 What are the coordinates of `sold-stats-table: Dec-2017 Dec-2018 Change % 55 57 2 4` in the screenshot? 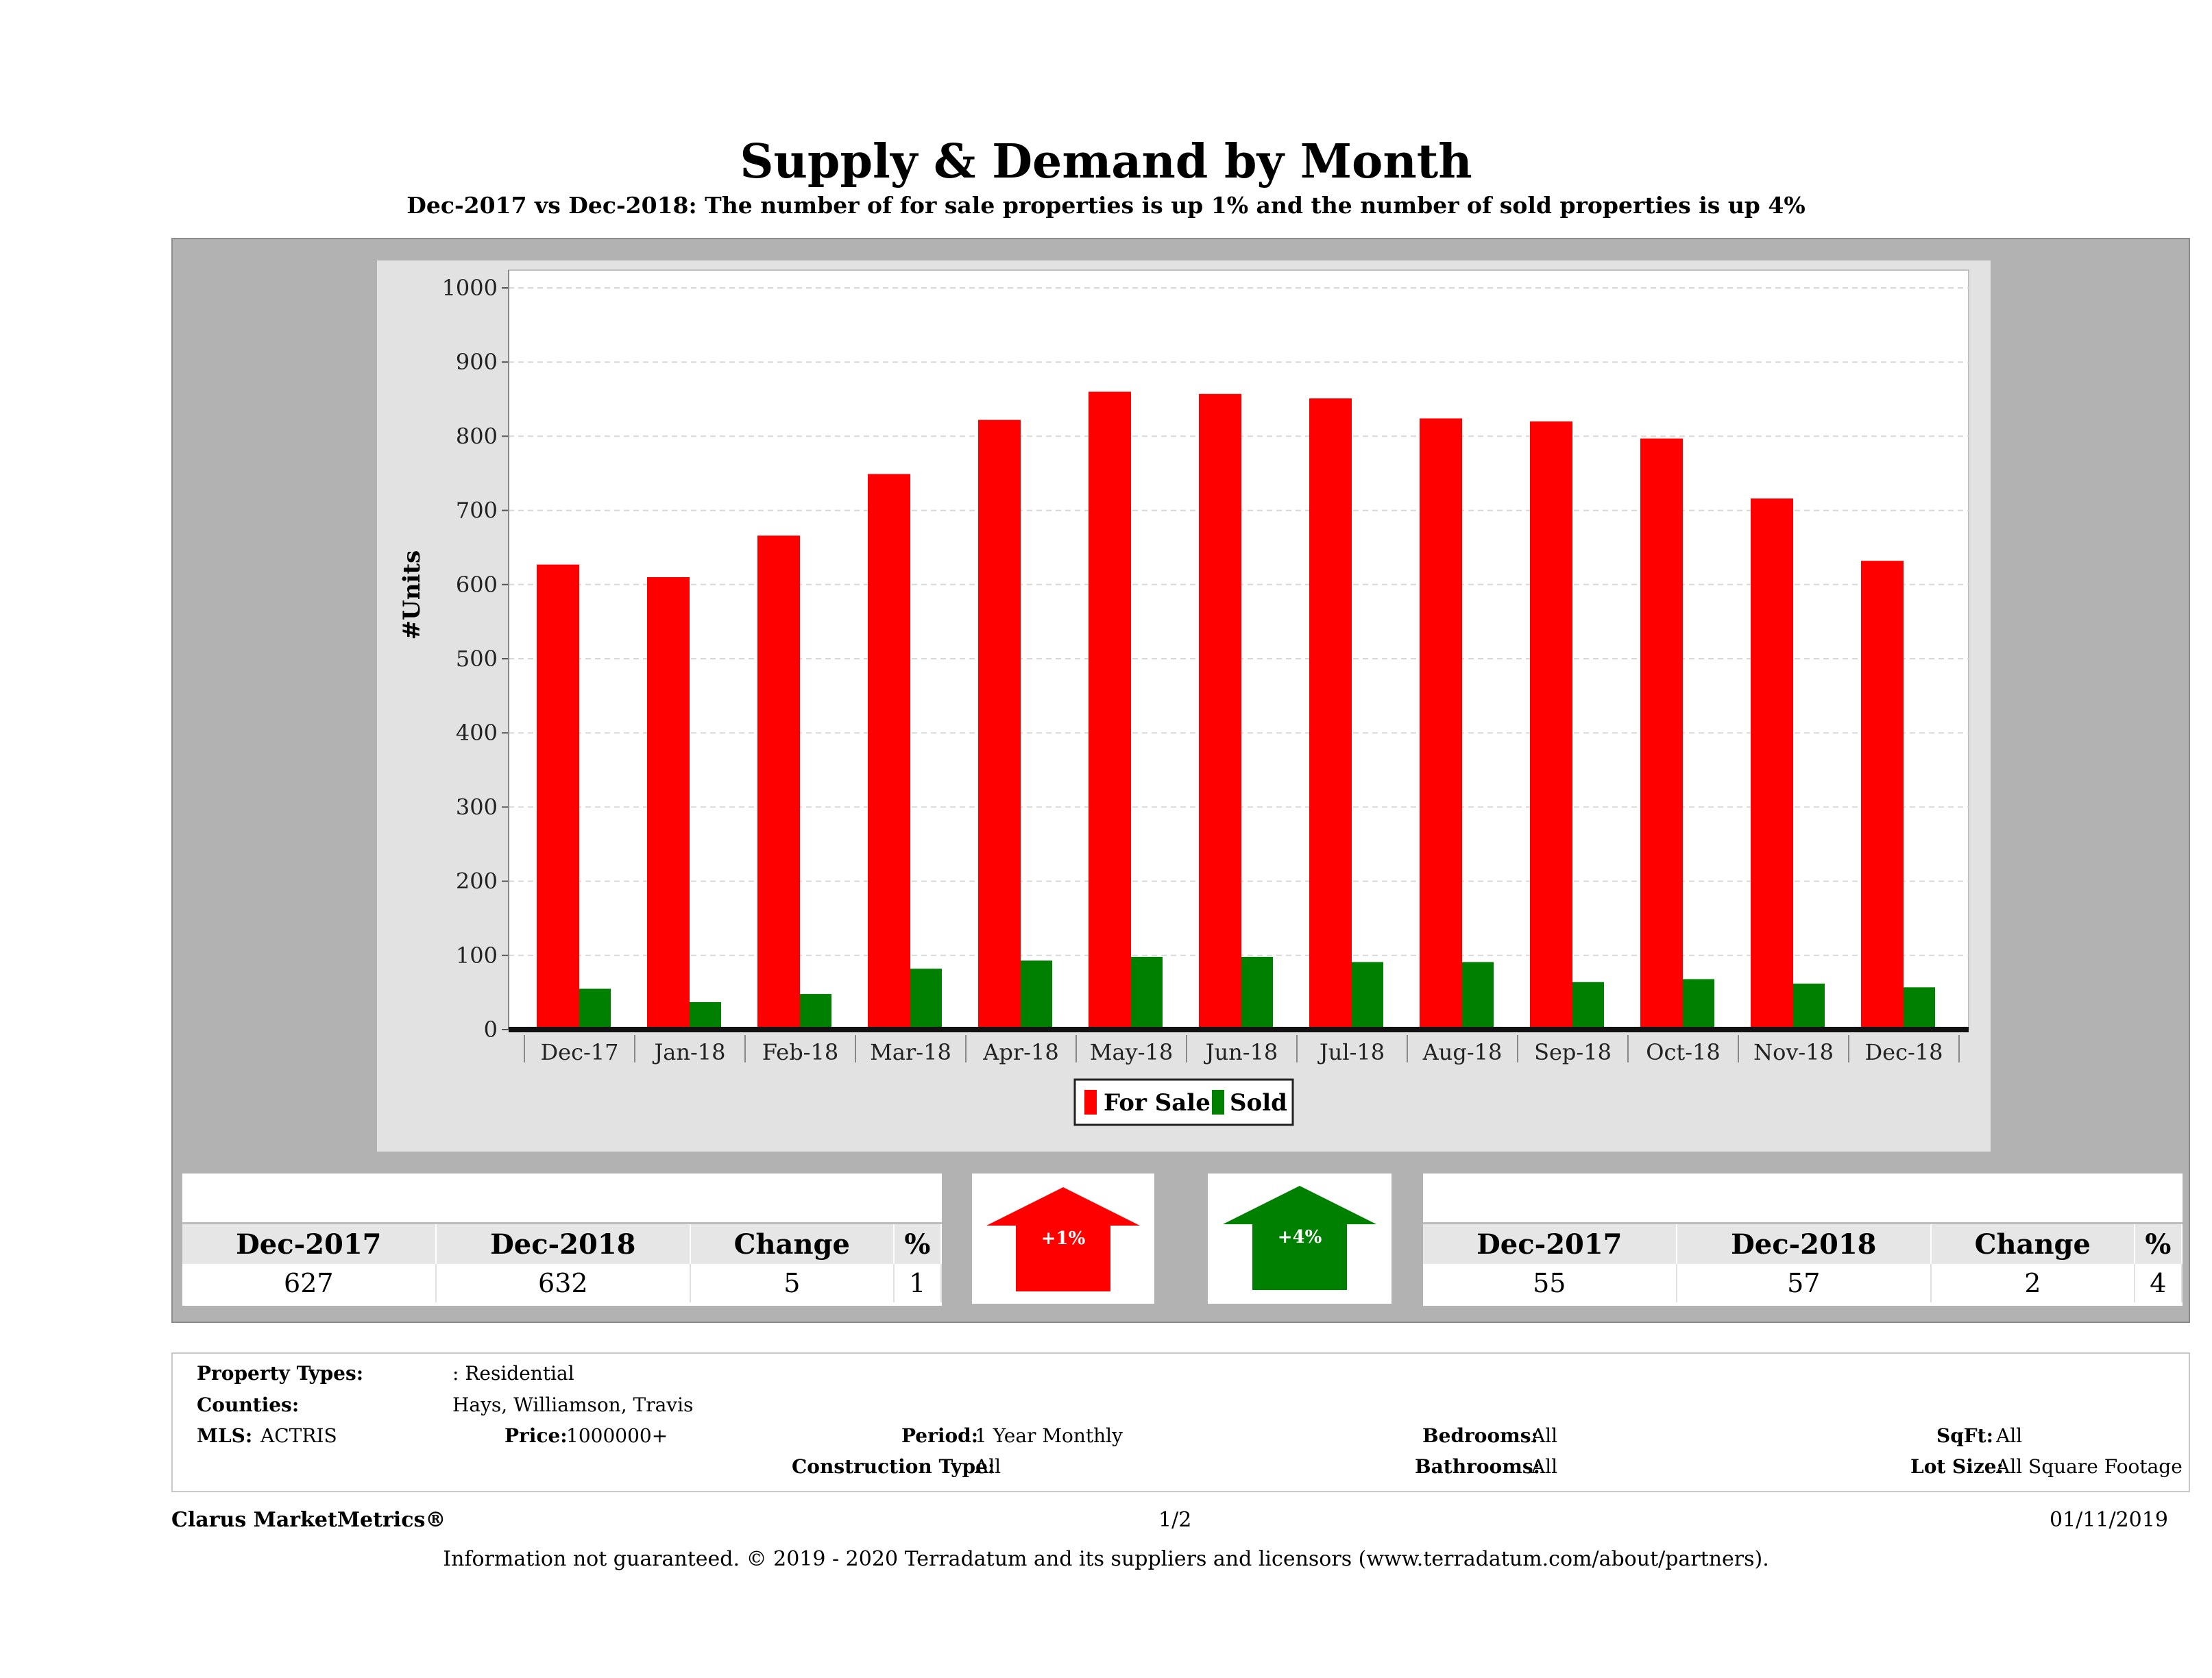 It's located at (1803, 1262).